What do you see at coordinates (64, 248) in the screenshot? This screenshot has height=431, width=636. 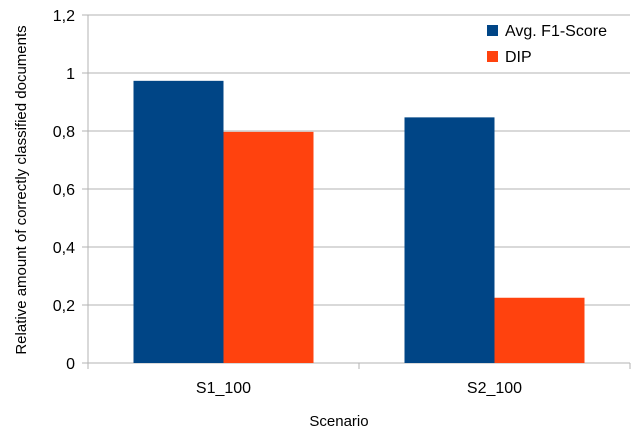 I see `y-tick-label-2: 0,4` at bounding box center [64, 248].